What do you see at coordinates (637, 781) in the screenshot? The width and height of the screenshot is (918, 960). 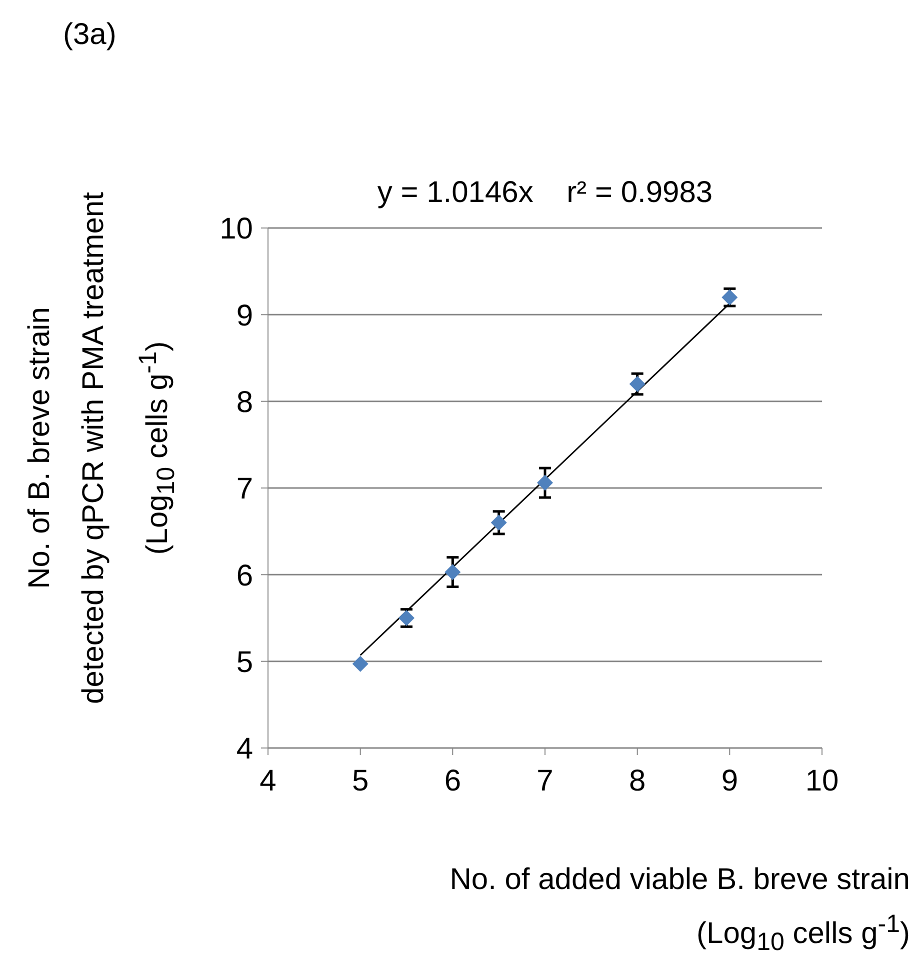 I see `x-tick-label: 8` at bounding box center [637, 781].